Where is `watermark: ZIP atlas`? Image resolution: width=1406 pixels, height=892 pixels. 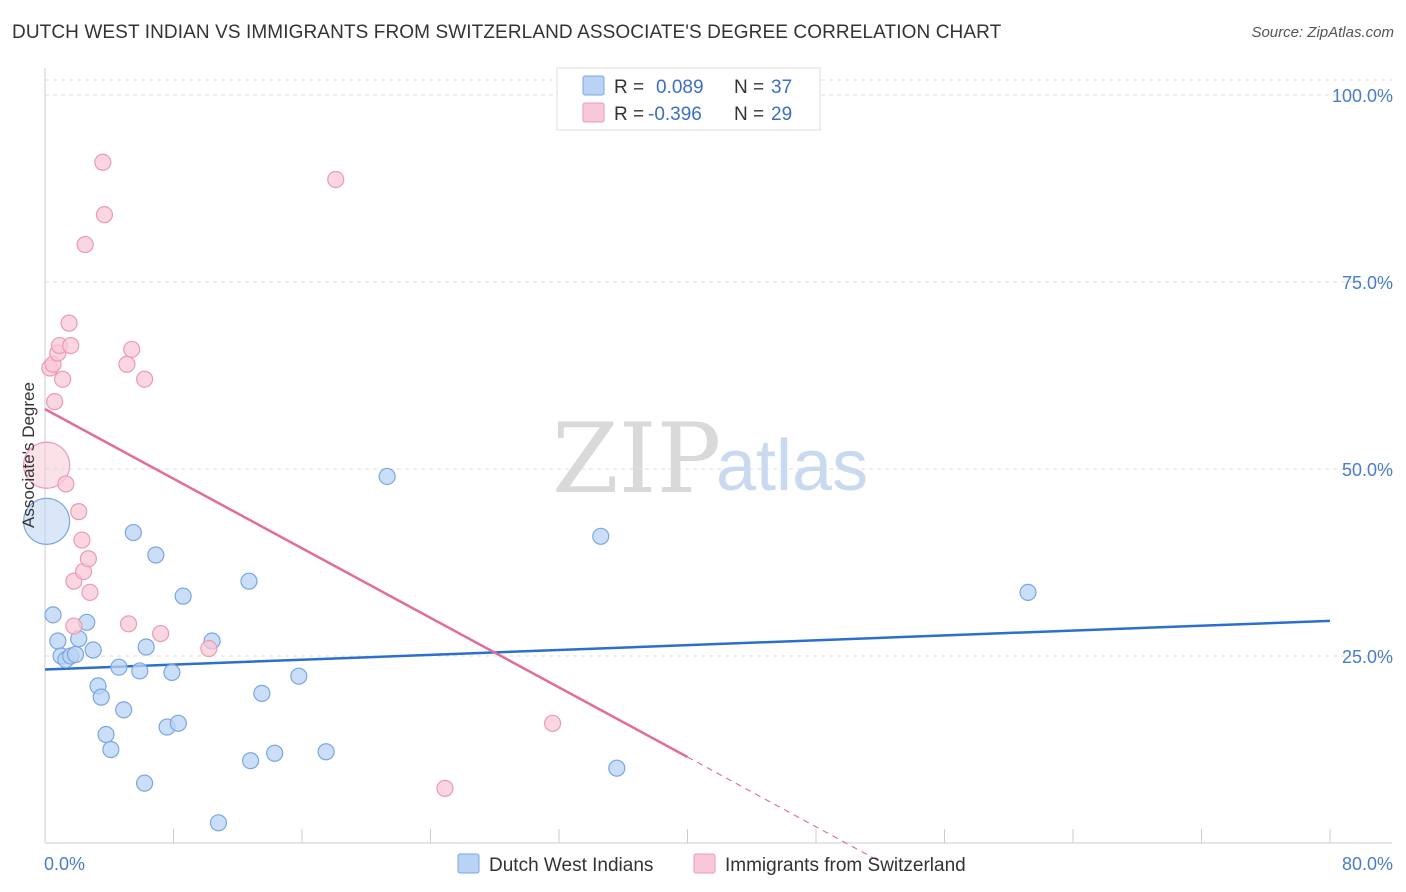
watermark: ZIP atlas is located at coordinates (710, 459).